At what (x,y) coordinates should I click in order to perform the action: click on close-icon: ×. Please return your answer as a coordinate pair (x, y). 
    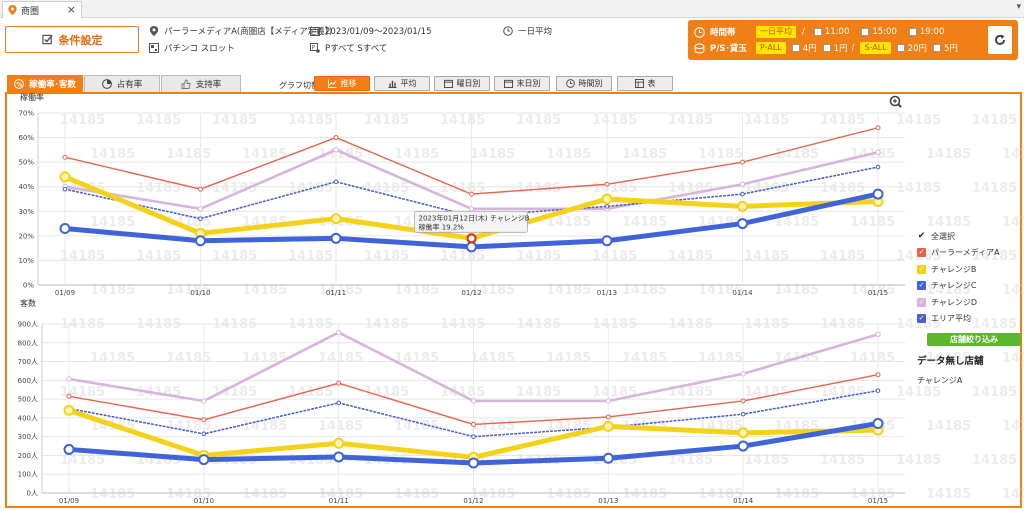
    Looking at the image, I should click on (71, 9).